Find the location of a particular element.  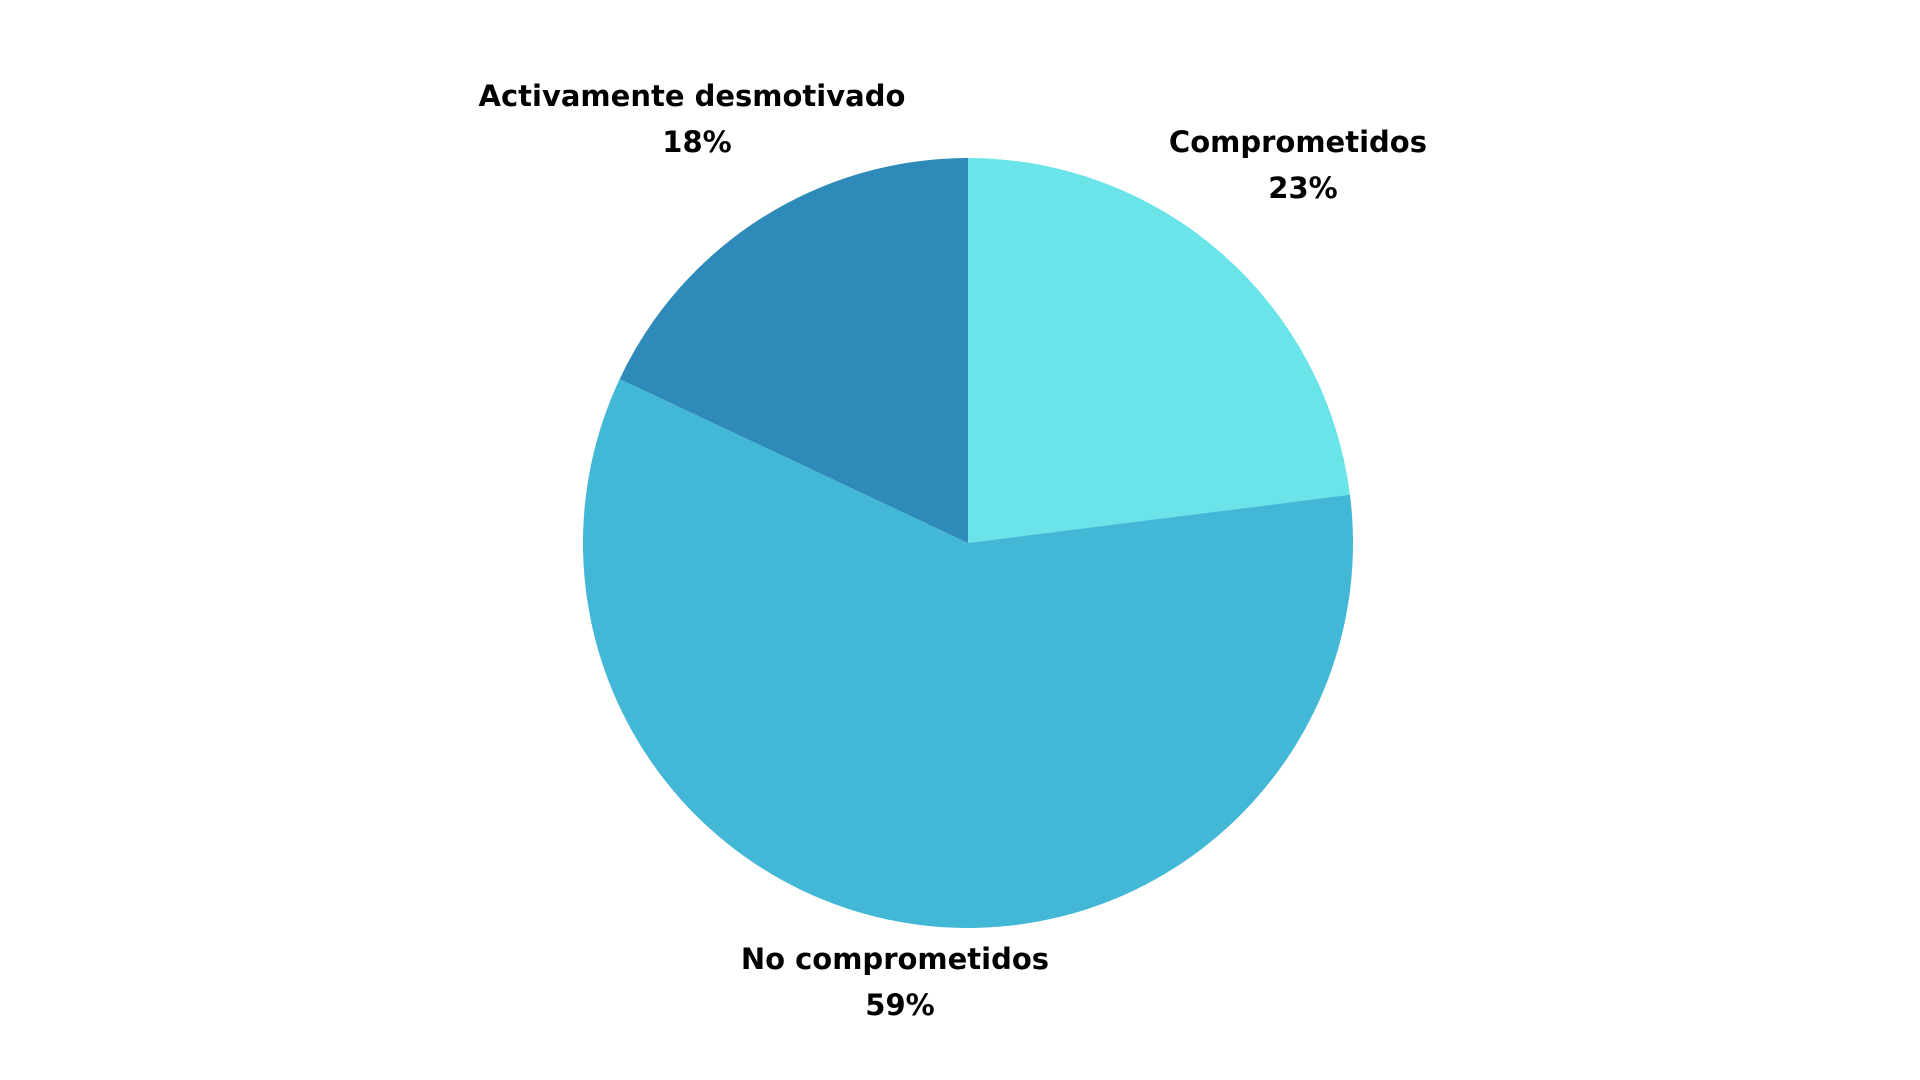

label-activamente-desmotivado-value: 18% is located at coordinates (696, 142).